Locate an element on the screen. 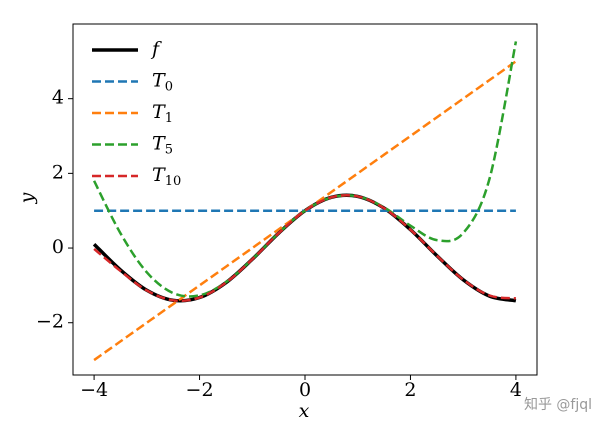  y-tick-label: 2 is located at coordinates (58, 172).